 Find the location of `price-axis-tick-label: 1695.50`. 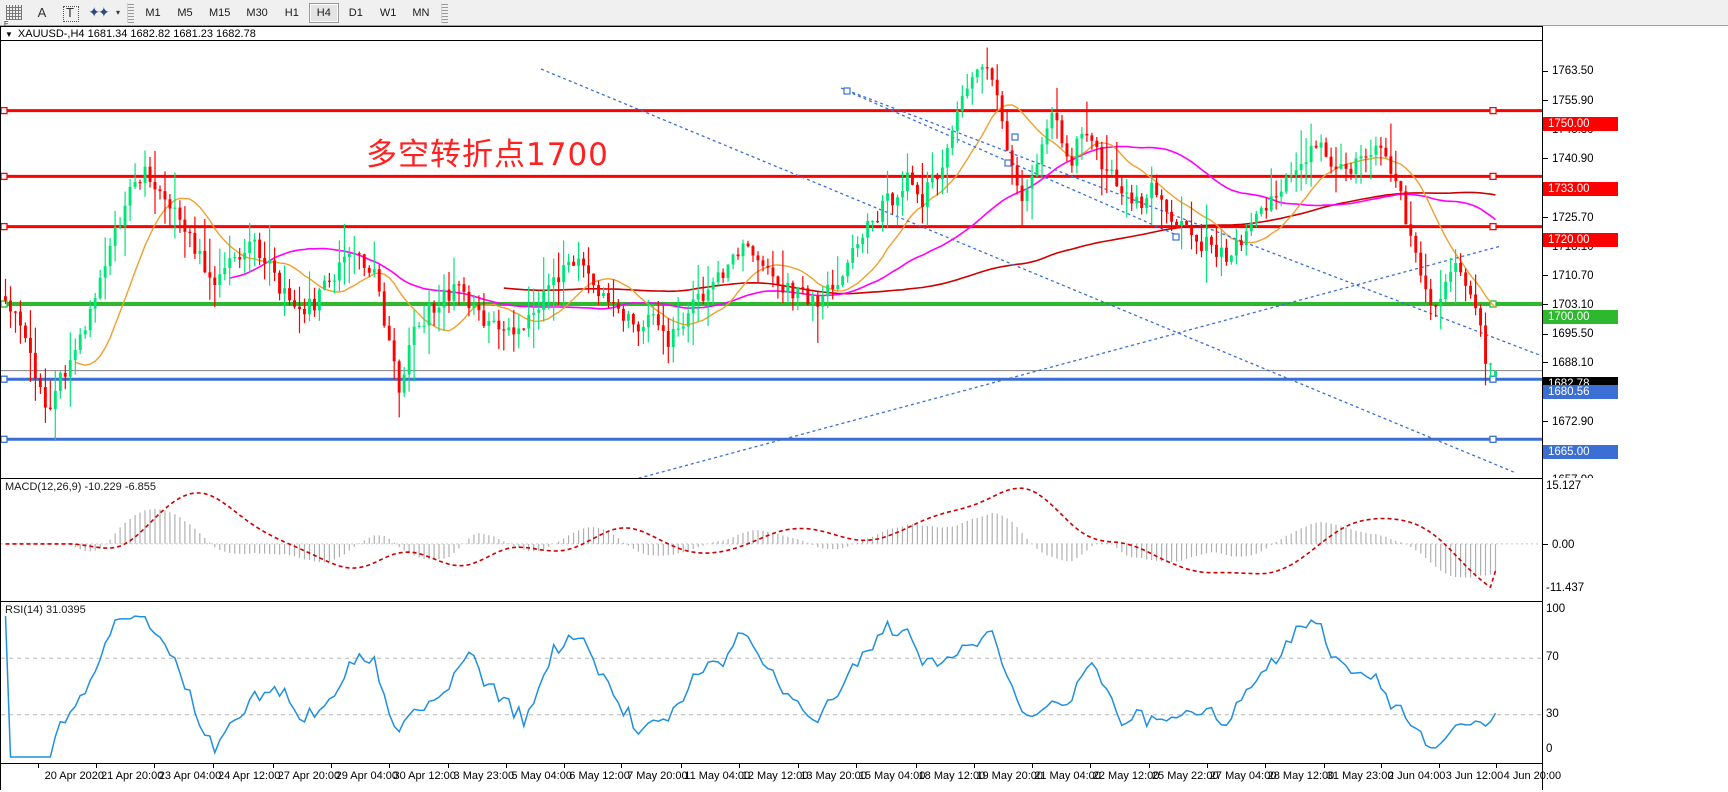

price-axis-tick-label: 1695.50 is located at coordinates (1573, 334).